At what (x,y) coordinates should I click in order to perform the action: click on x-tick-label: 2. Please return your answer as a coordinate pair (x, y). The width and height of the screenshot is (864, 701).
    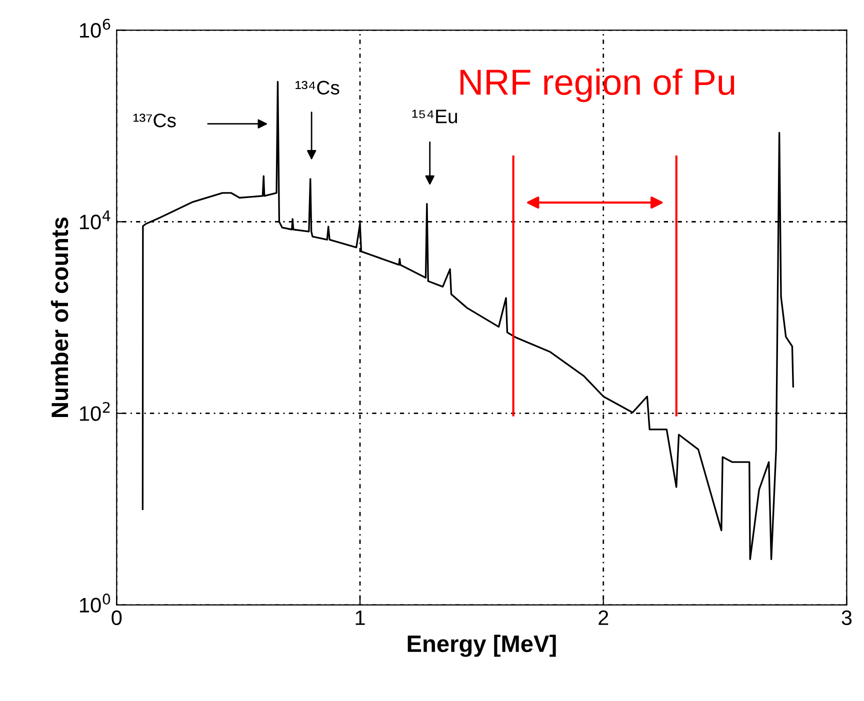
    Looking at the image, I should click on (603, 617).